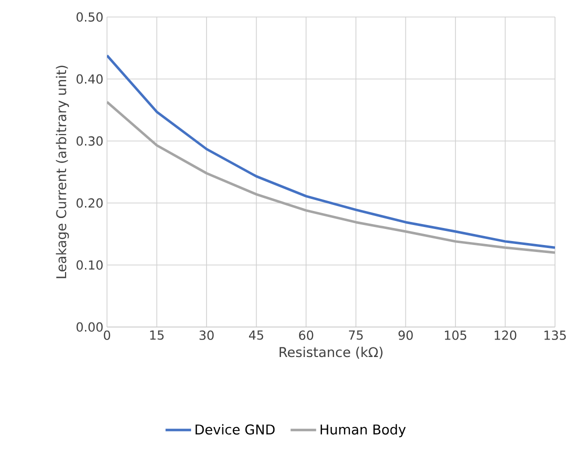 This screenshot has height=456, width=572. What do you see at coordinates (89, 17) in the screenshot?
I see `y-tick-label: 0.50` at bounding box center [89, 17].